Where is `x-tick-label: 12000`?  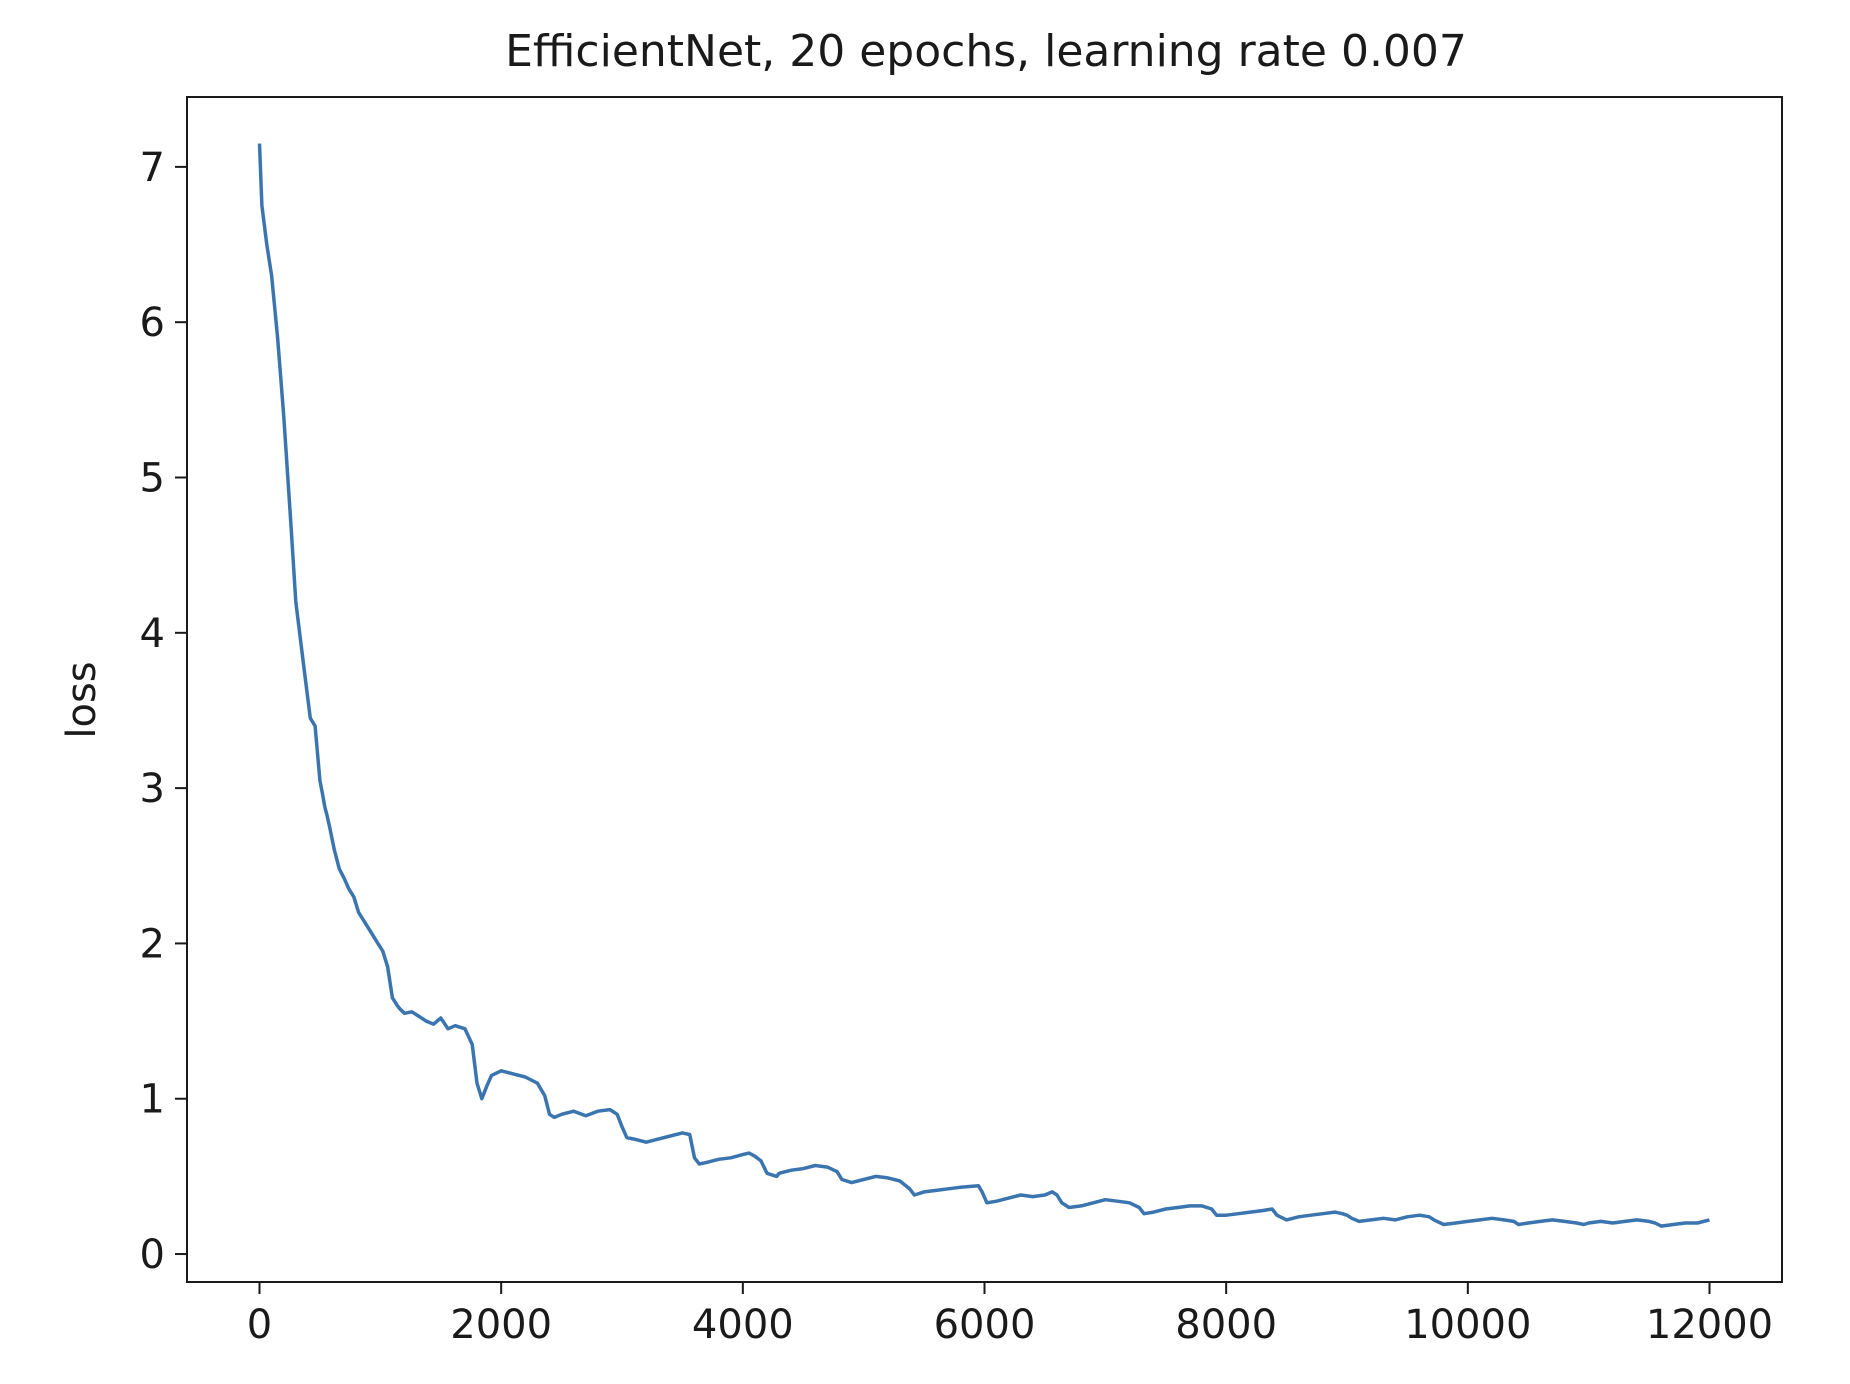
x-tick-label: 12000 is located at coordinates (1709, 1325).